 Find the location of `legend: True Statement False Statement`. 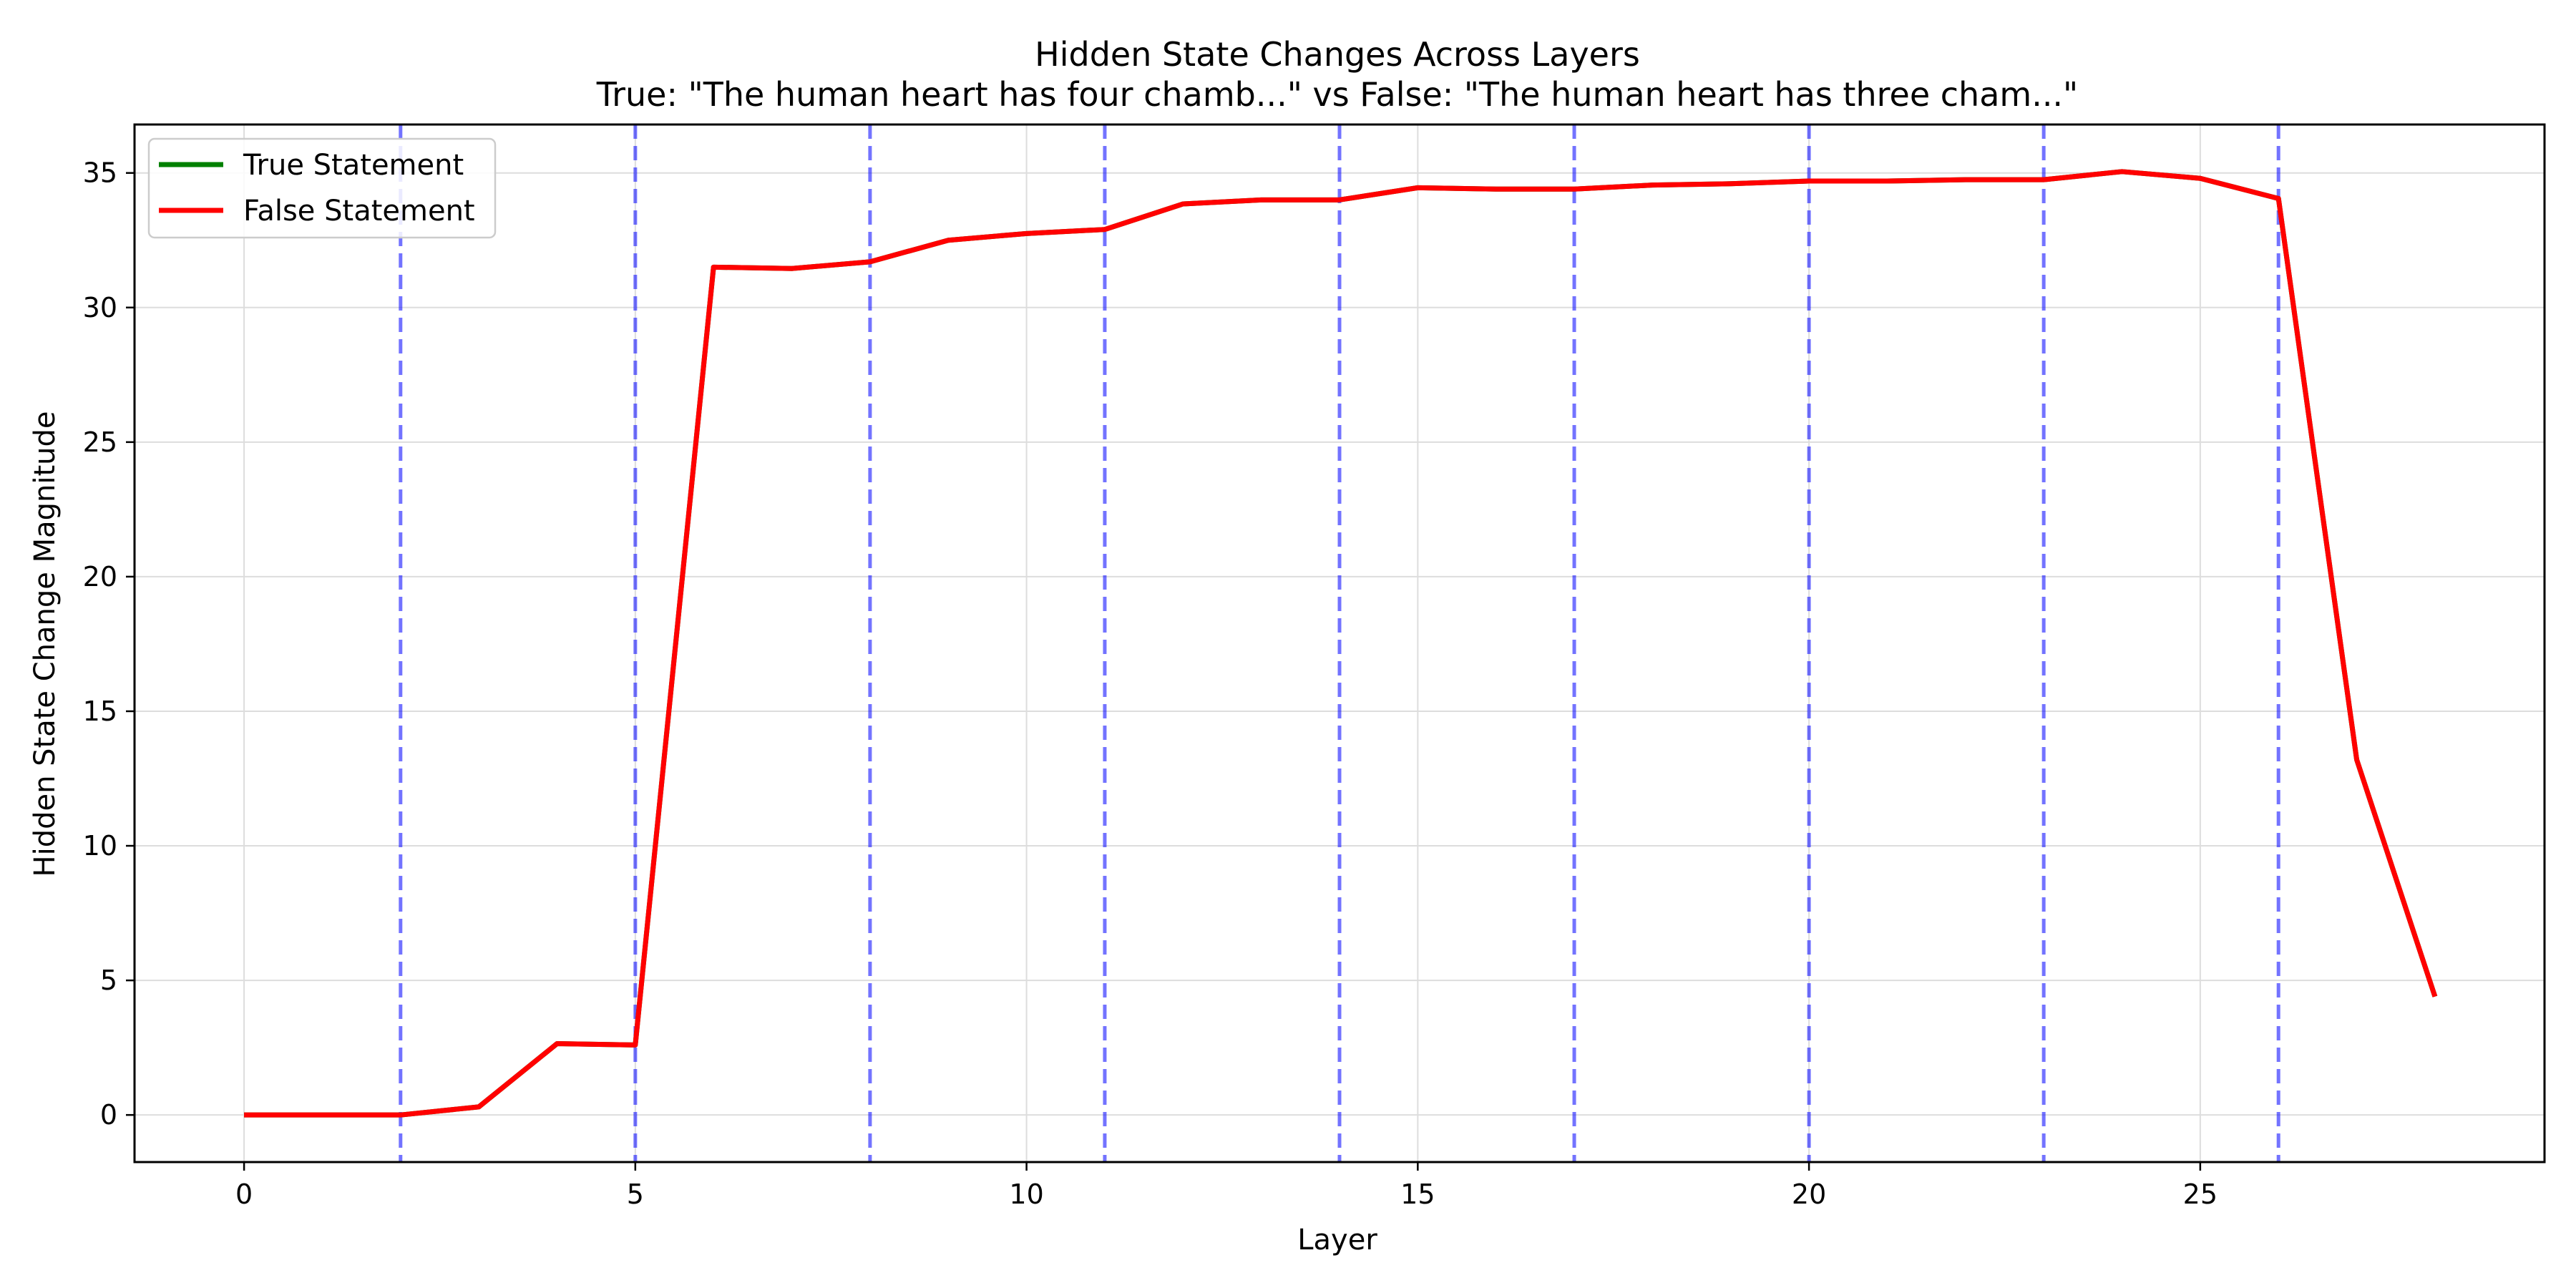

legend: True Statement False Statement is located at coordinates (322, 188).